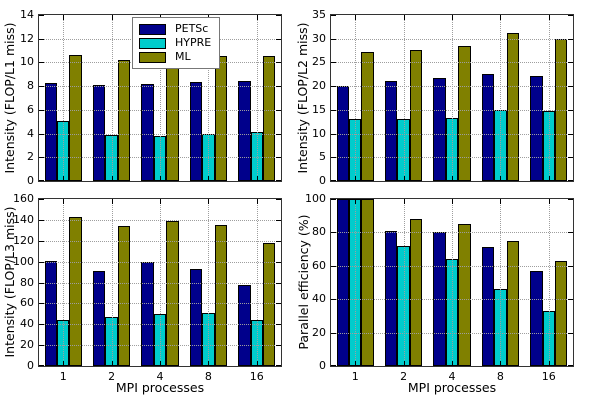  What do you see at coordinates (175, 43) in the screenshot?
I see `legend-item-hypre: HYPRE` at bounding box center [175, 43].